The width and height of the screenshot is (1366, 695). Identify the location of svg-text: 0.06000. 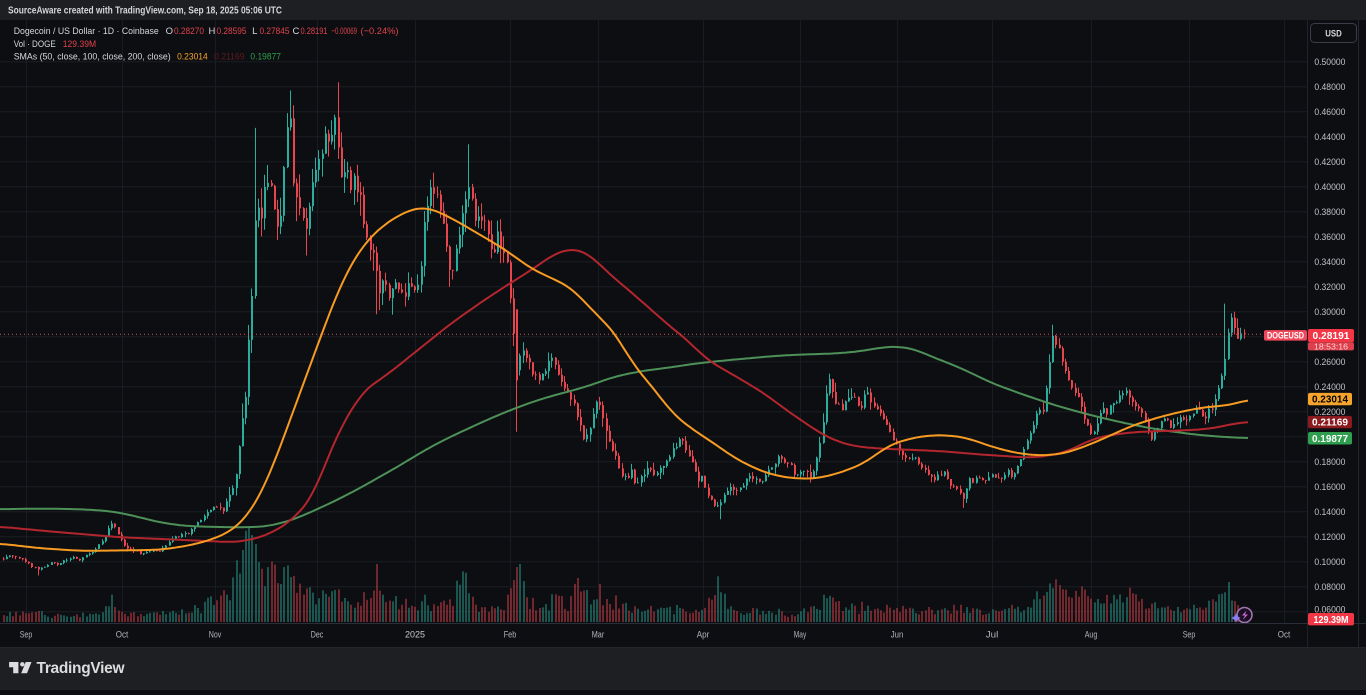
(1329, 610).